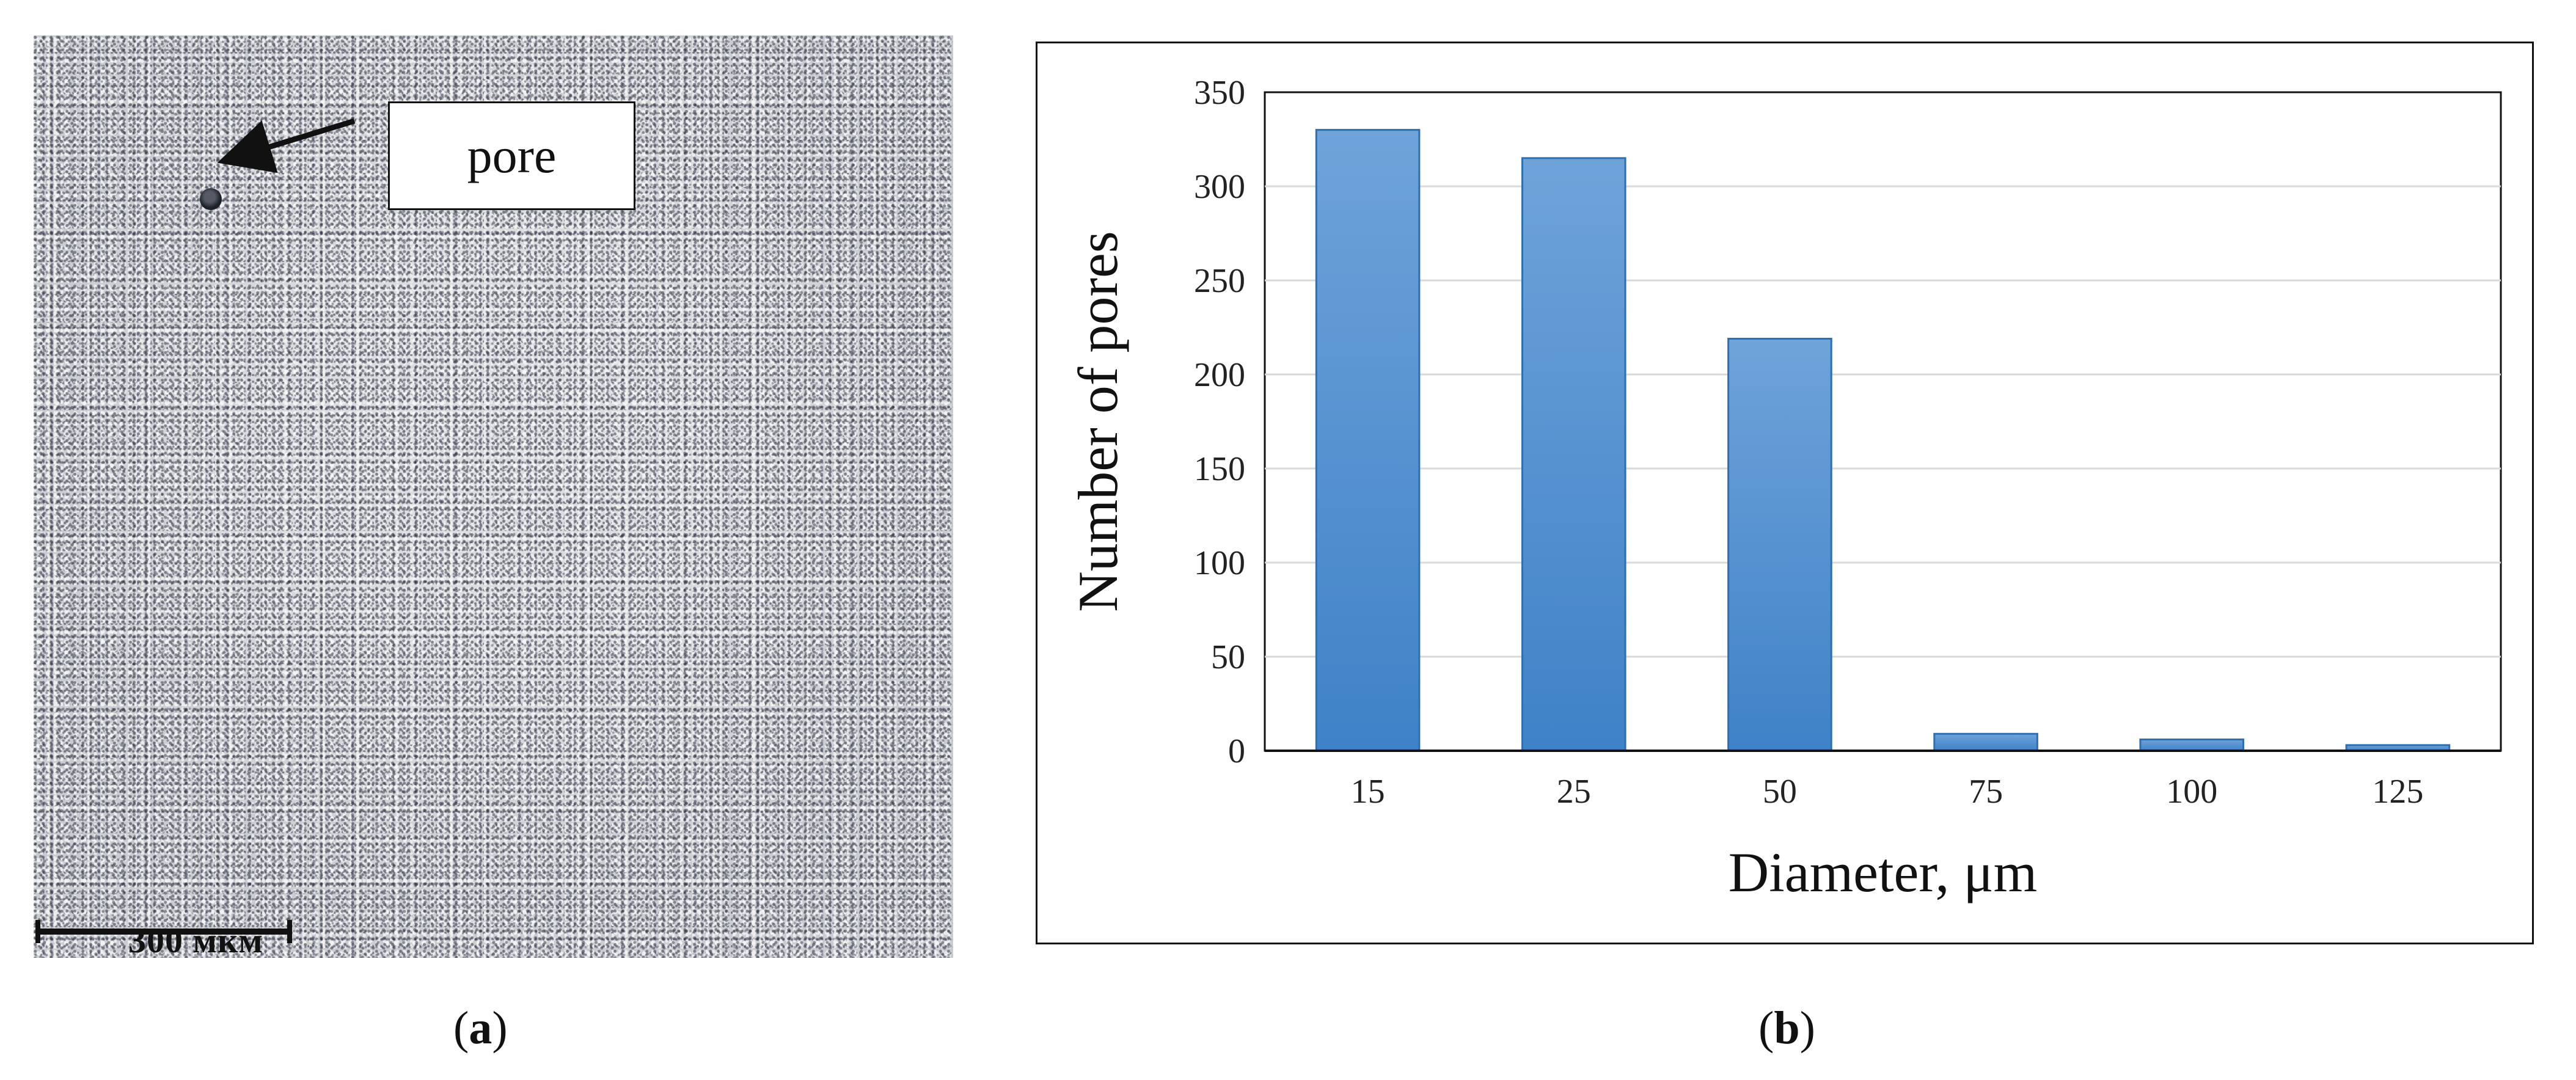  I want to click on y-tick-label-300: 300, so click(1219, 187).